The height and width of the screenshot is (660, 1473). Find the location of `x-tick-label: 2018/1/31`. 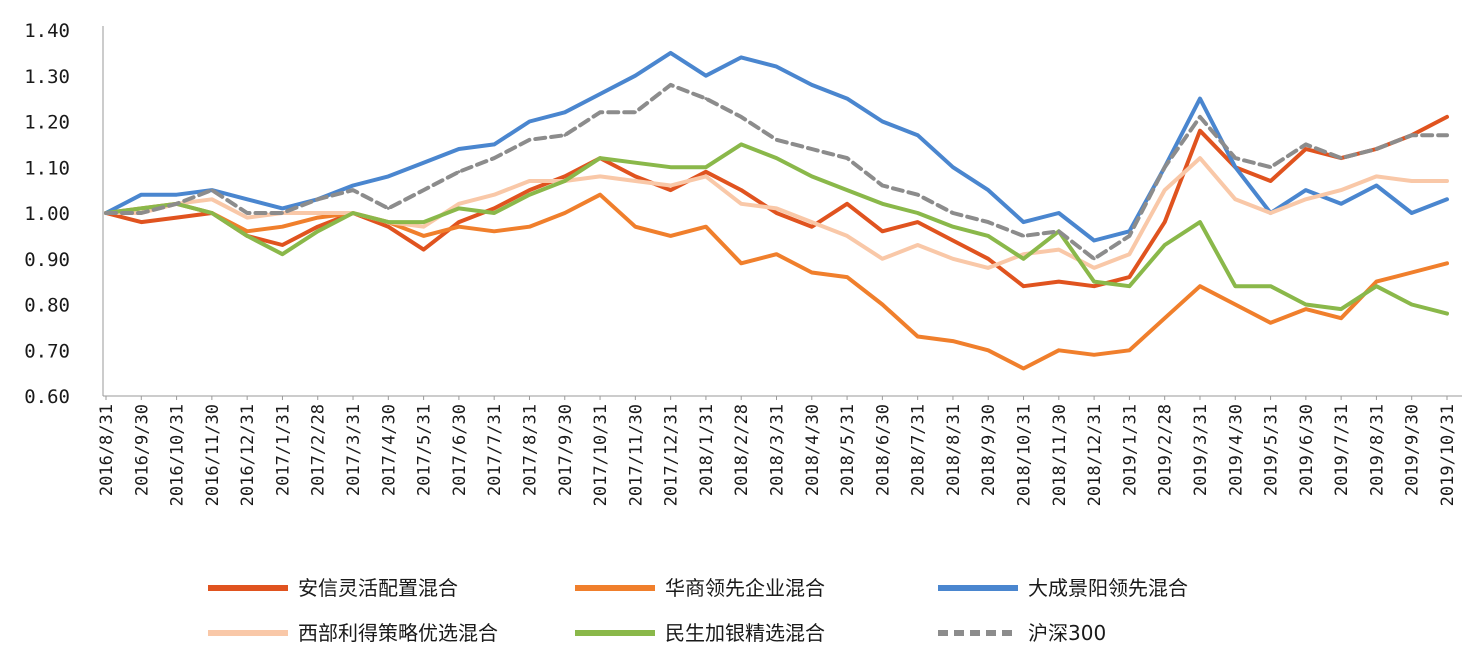

x-tick-label: 2018/1/31 is located at coordinates (707, 450).